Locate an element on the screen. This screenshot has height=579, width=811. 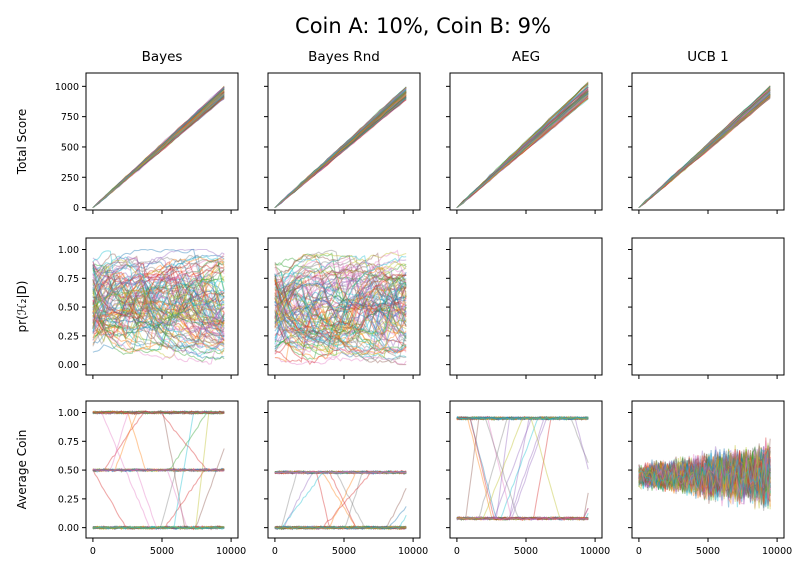
panel-frame is located at coordinates (708, 141).